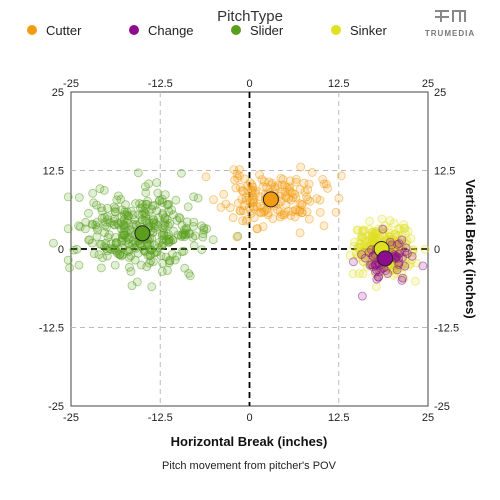 The height and width of the screenshot is (500, 500). What do you see at coordinates (53, 172) in the screenshot?
I see `y-tick-label-left: 12.5` at bounding box center [53, 172].